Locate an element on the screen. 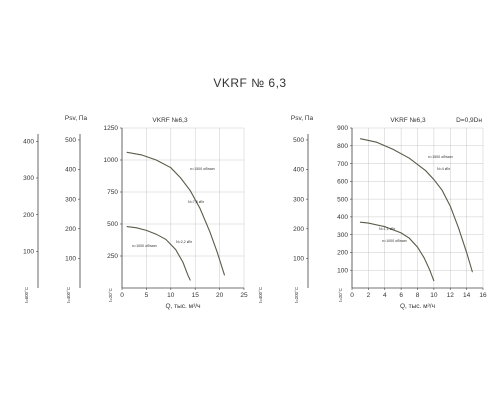 This screenshot has width=500, height=400. chart2-x-tick-label: 0 is located at coordinates (352, 295).